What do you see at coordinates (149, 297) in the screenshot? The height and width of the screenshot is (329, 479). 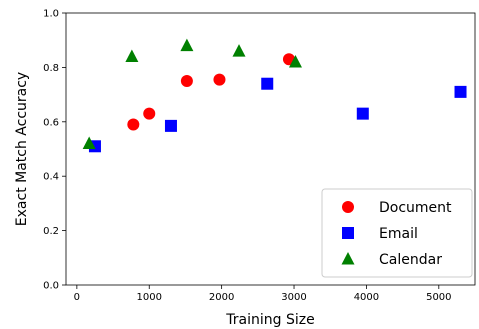 I see `x-tick-label: 1000` at bounding box center [149, 297].